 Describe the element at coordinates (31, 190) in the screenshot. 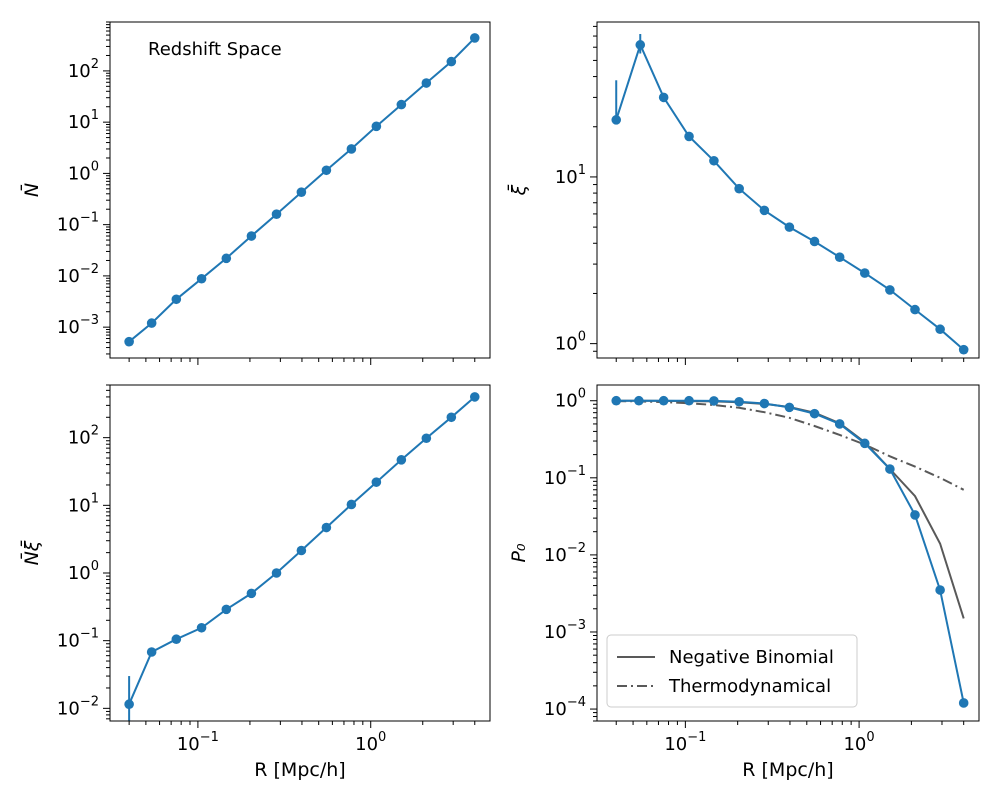

I see `y-axis-label: N̄` at that location.